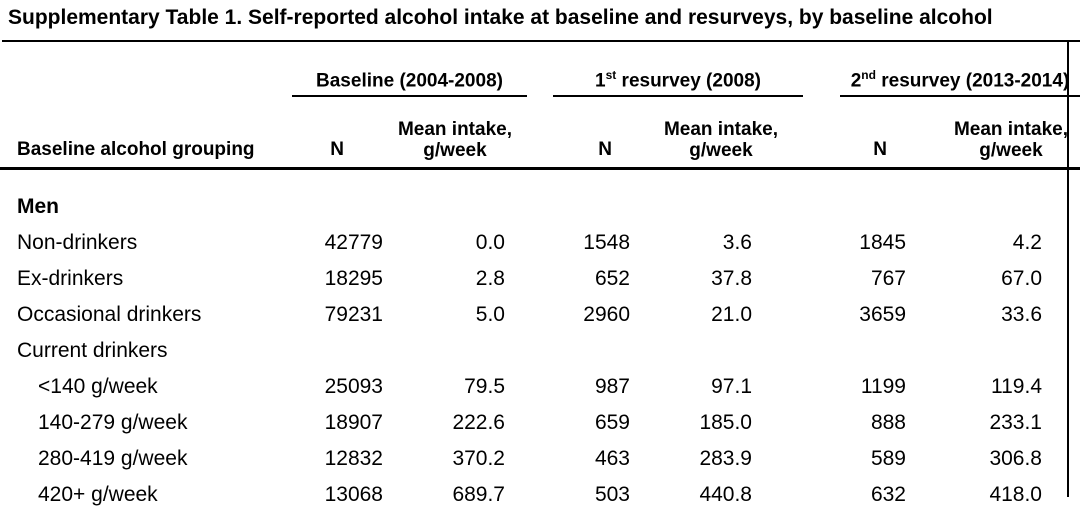 This screenshot has height=507, width=1080. I want to click on cell-value: 418.0, so click(1015, 494).